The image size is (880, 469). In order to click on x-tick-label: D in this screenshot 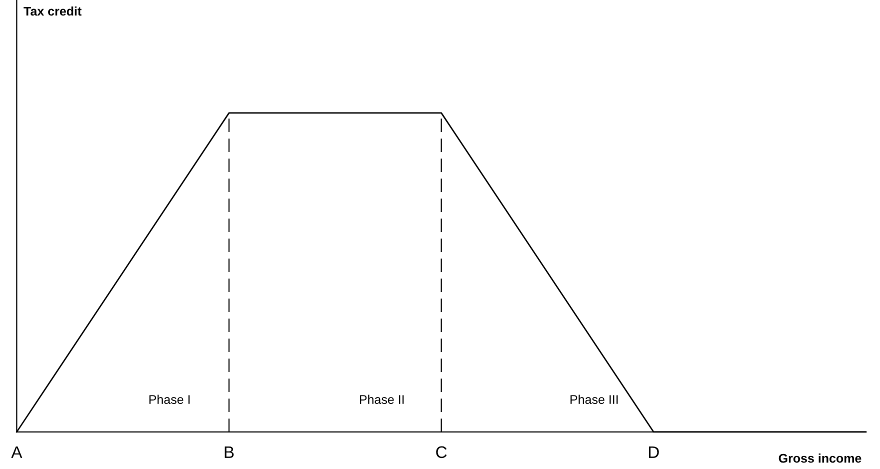, I will do `click(653, 452)`.